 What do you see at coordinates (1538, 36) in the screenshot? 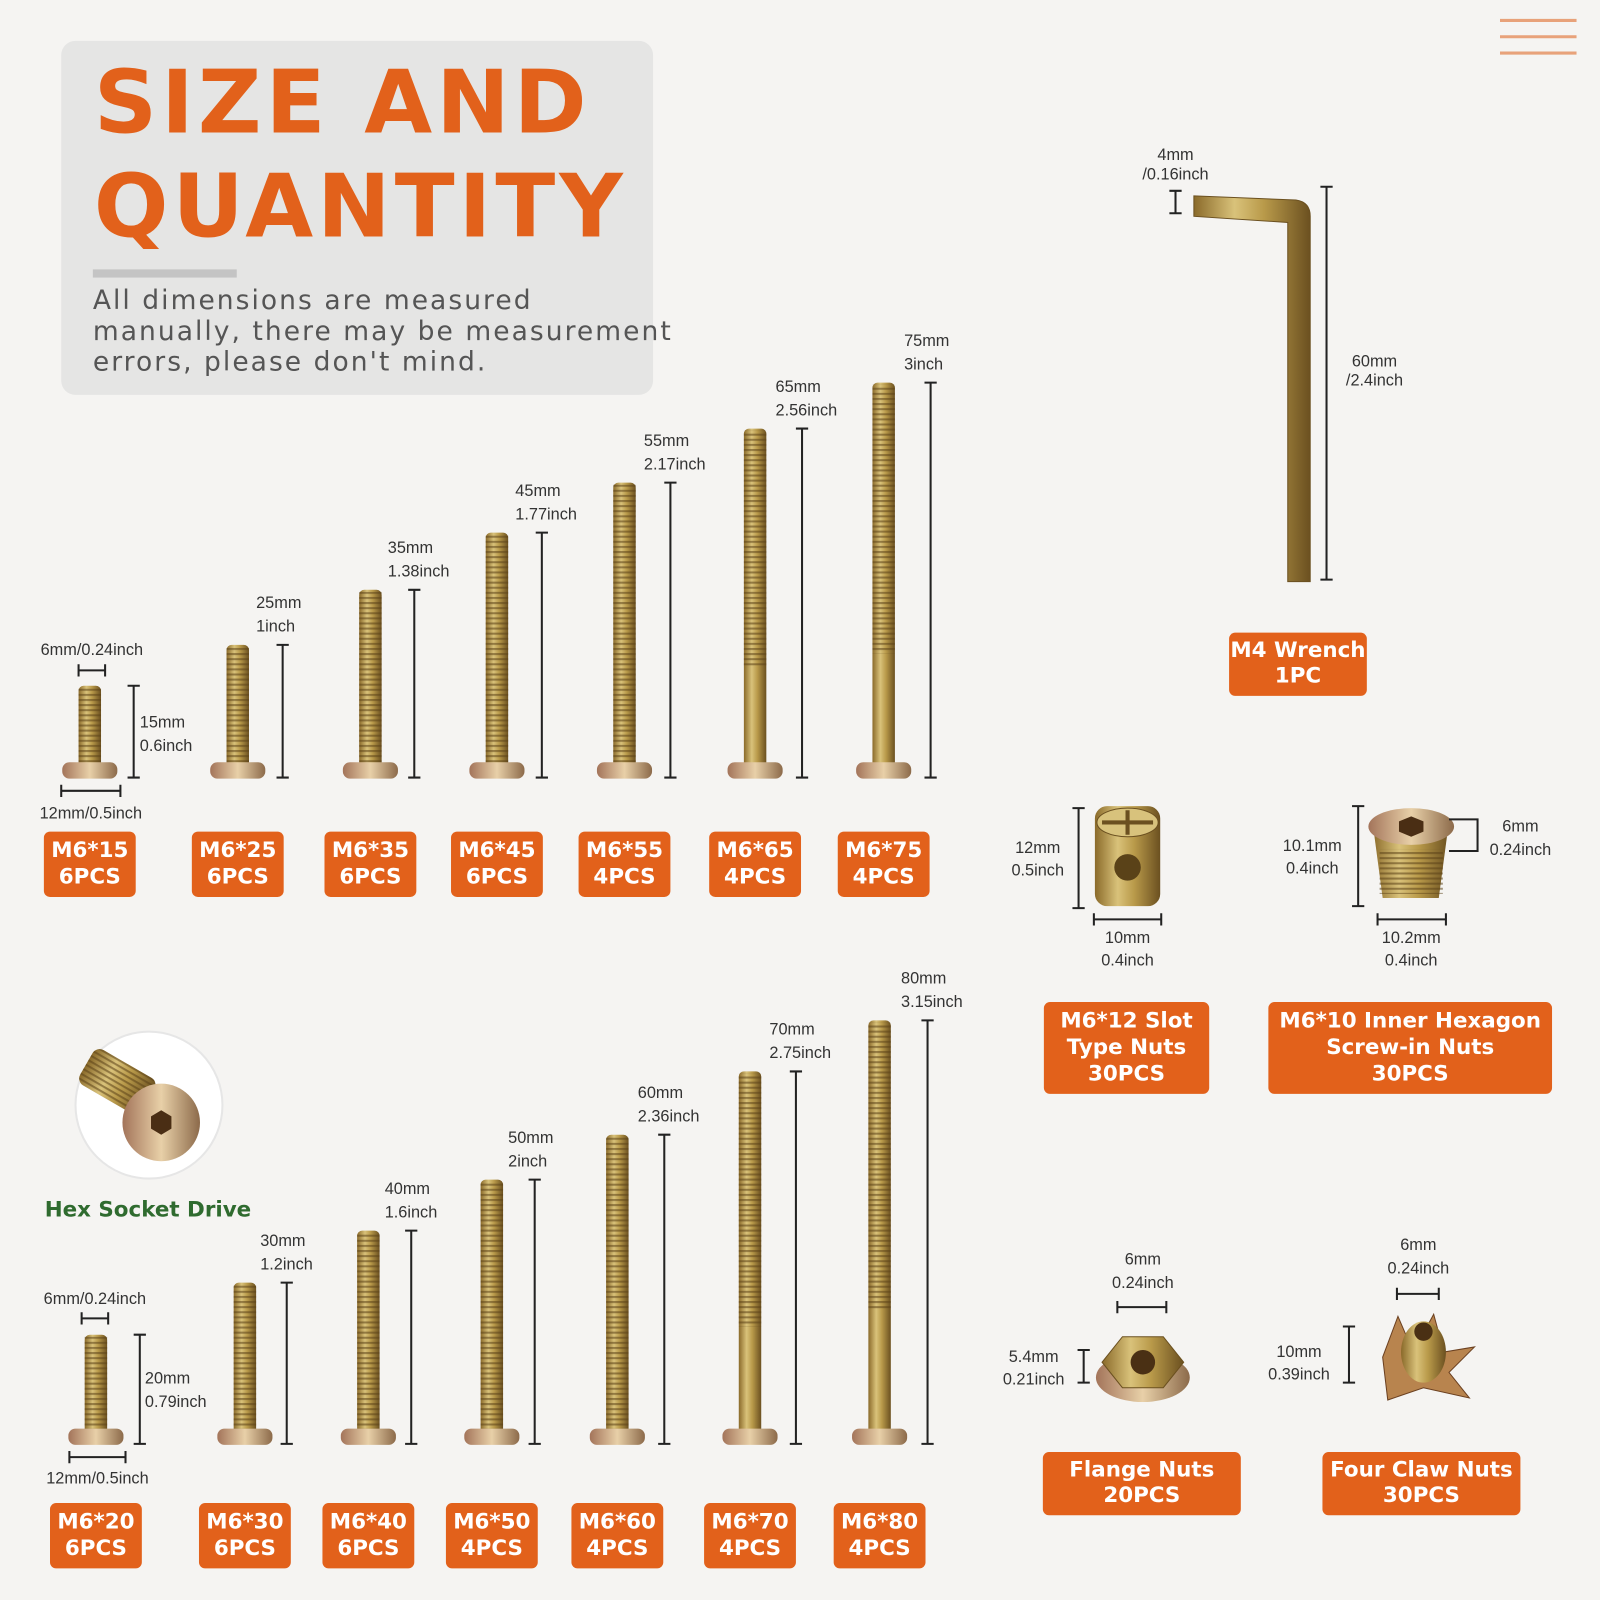
I see `menu-icon` at bounding box center [1538, 36].